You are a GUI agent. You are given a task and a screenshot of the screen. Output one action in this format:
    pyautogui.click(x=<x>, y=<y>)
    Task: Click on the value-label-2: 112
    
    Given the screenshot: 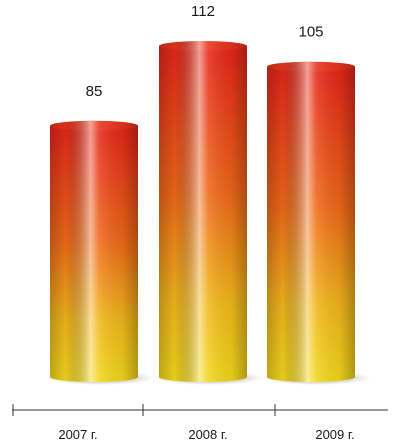 What is the action you would take?
    pyautogui.click(x=203, y=11)
    